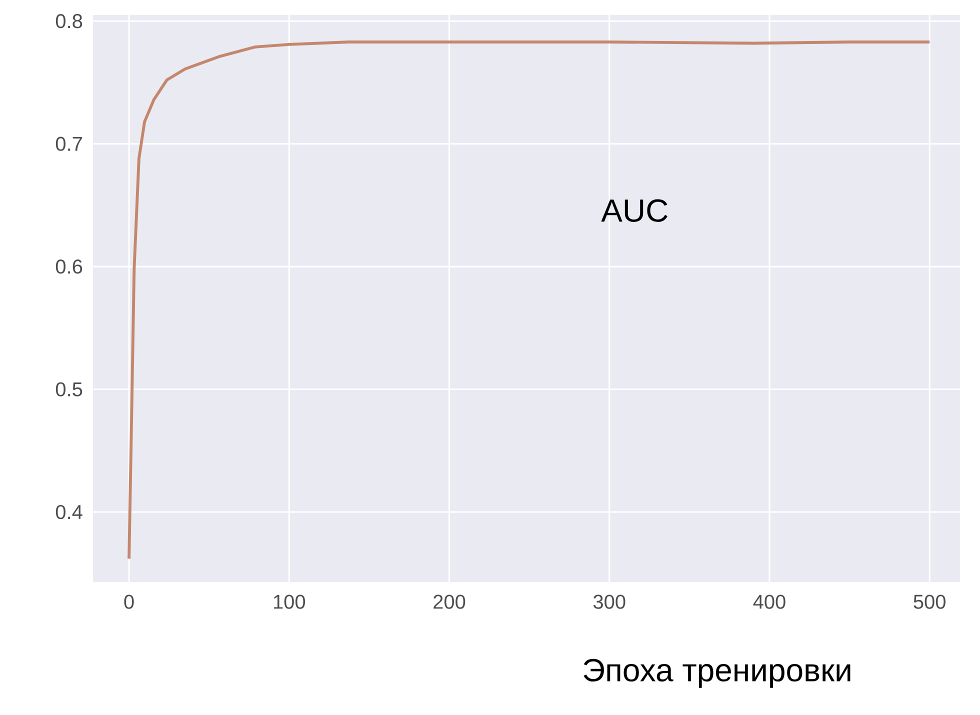  Describe the element at coordinates (69, 512) in the screenshot. I see `y-tick-label: 0.4` at that location.